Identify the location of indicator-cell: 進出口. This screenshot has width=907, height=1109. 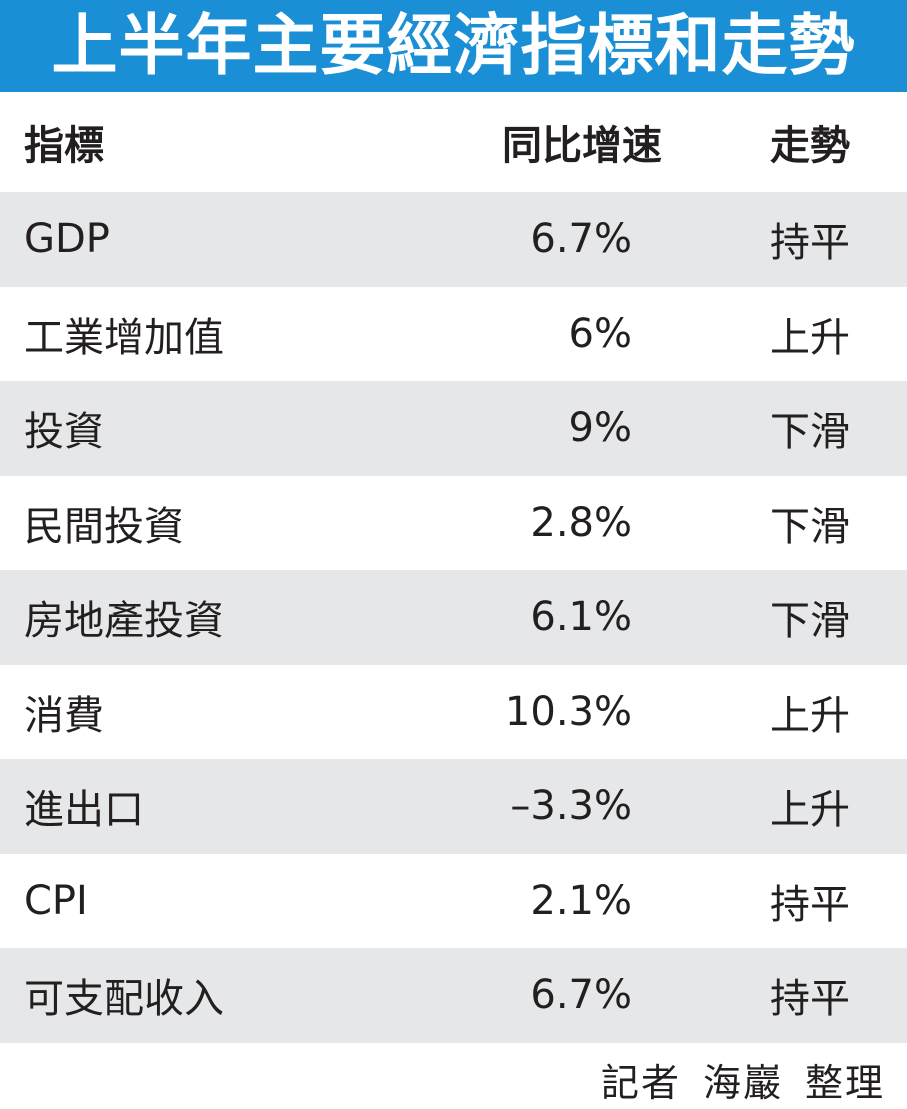
(84, 810).